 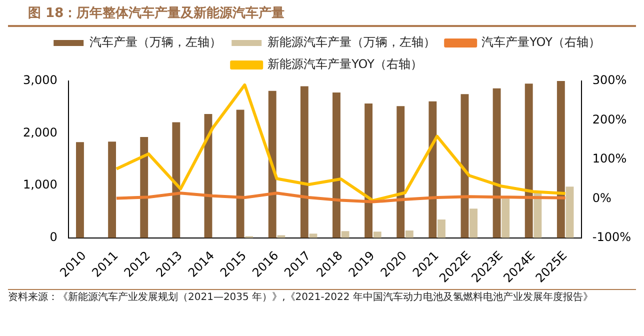 What do you see at coordinates (352, 42) in the screenshot?
I see `legend-label: 新能源汽车产量（万辆，左轴）` at bounding box center [352, 42].